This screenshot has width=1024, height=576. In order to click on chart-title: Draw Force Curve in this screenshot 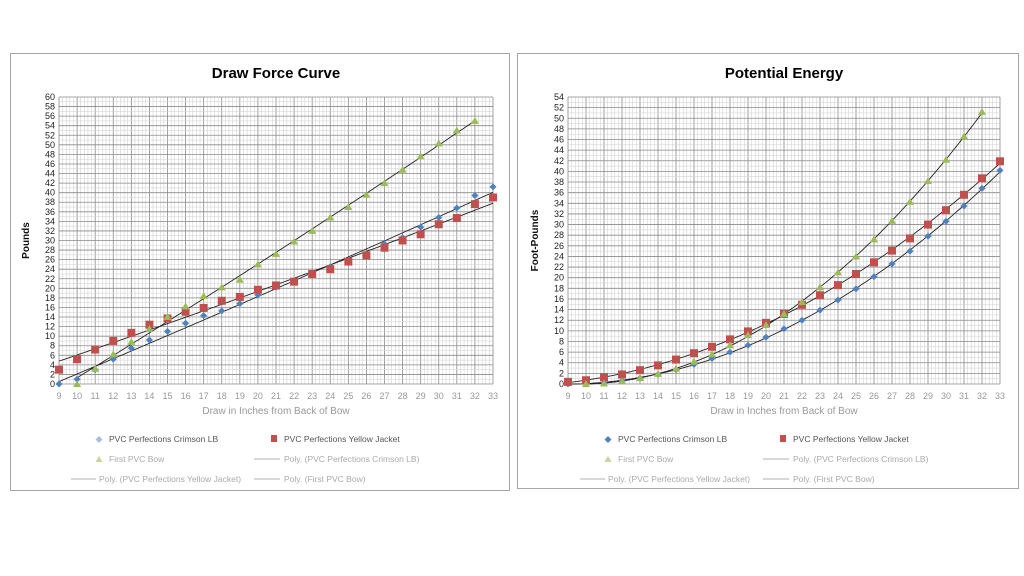, I will do `click(276, 73)`.